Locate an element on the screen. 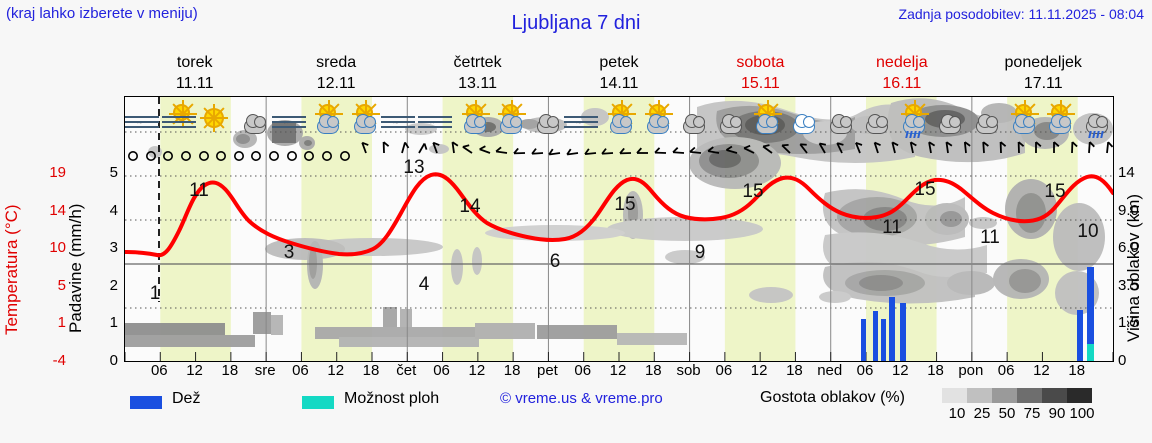 The width and height of the screenshot is (1152, 443). precticks-1: 4 is located at coordinates (113, 210).